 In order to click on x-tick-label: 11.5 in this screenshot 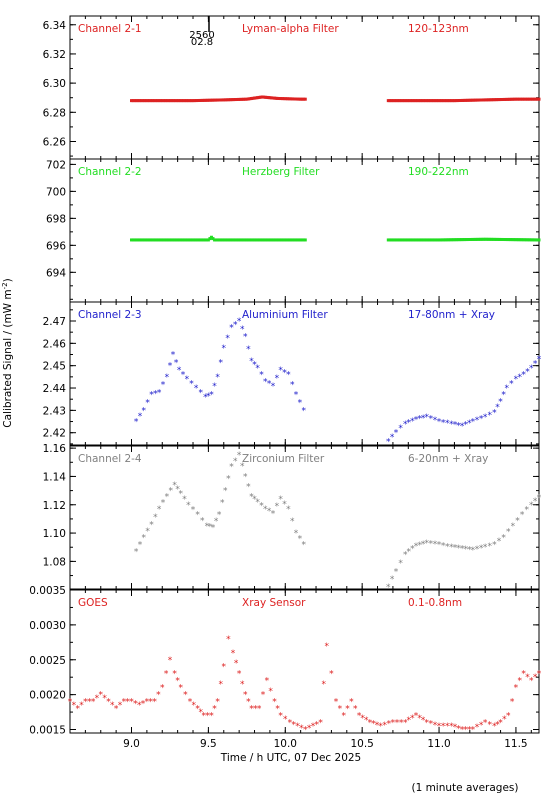, I will do `click(515, 744)`.